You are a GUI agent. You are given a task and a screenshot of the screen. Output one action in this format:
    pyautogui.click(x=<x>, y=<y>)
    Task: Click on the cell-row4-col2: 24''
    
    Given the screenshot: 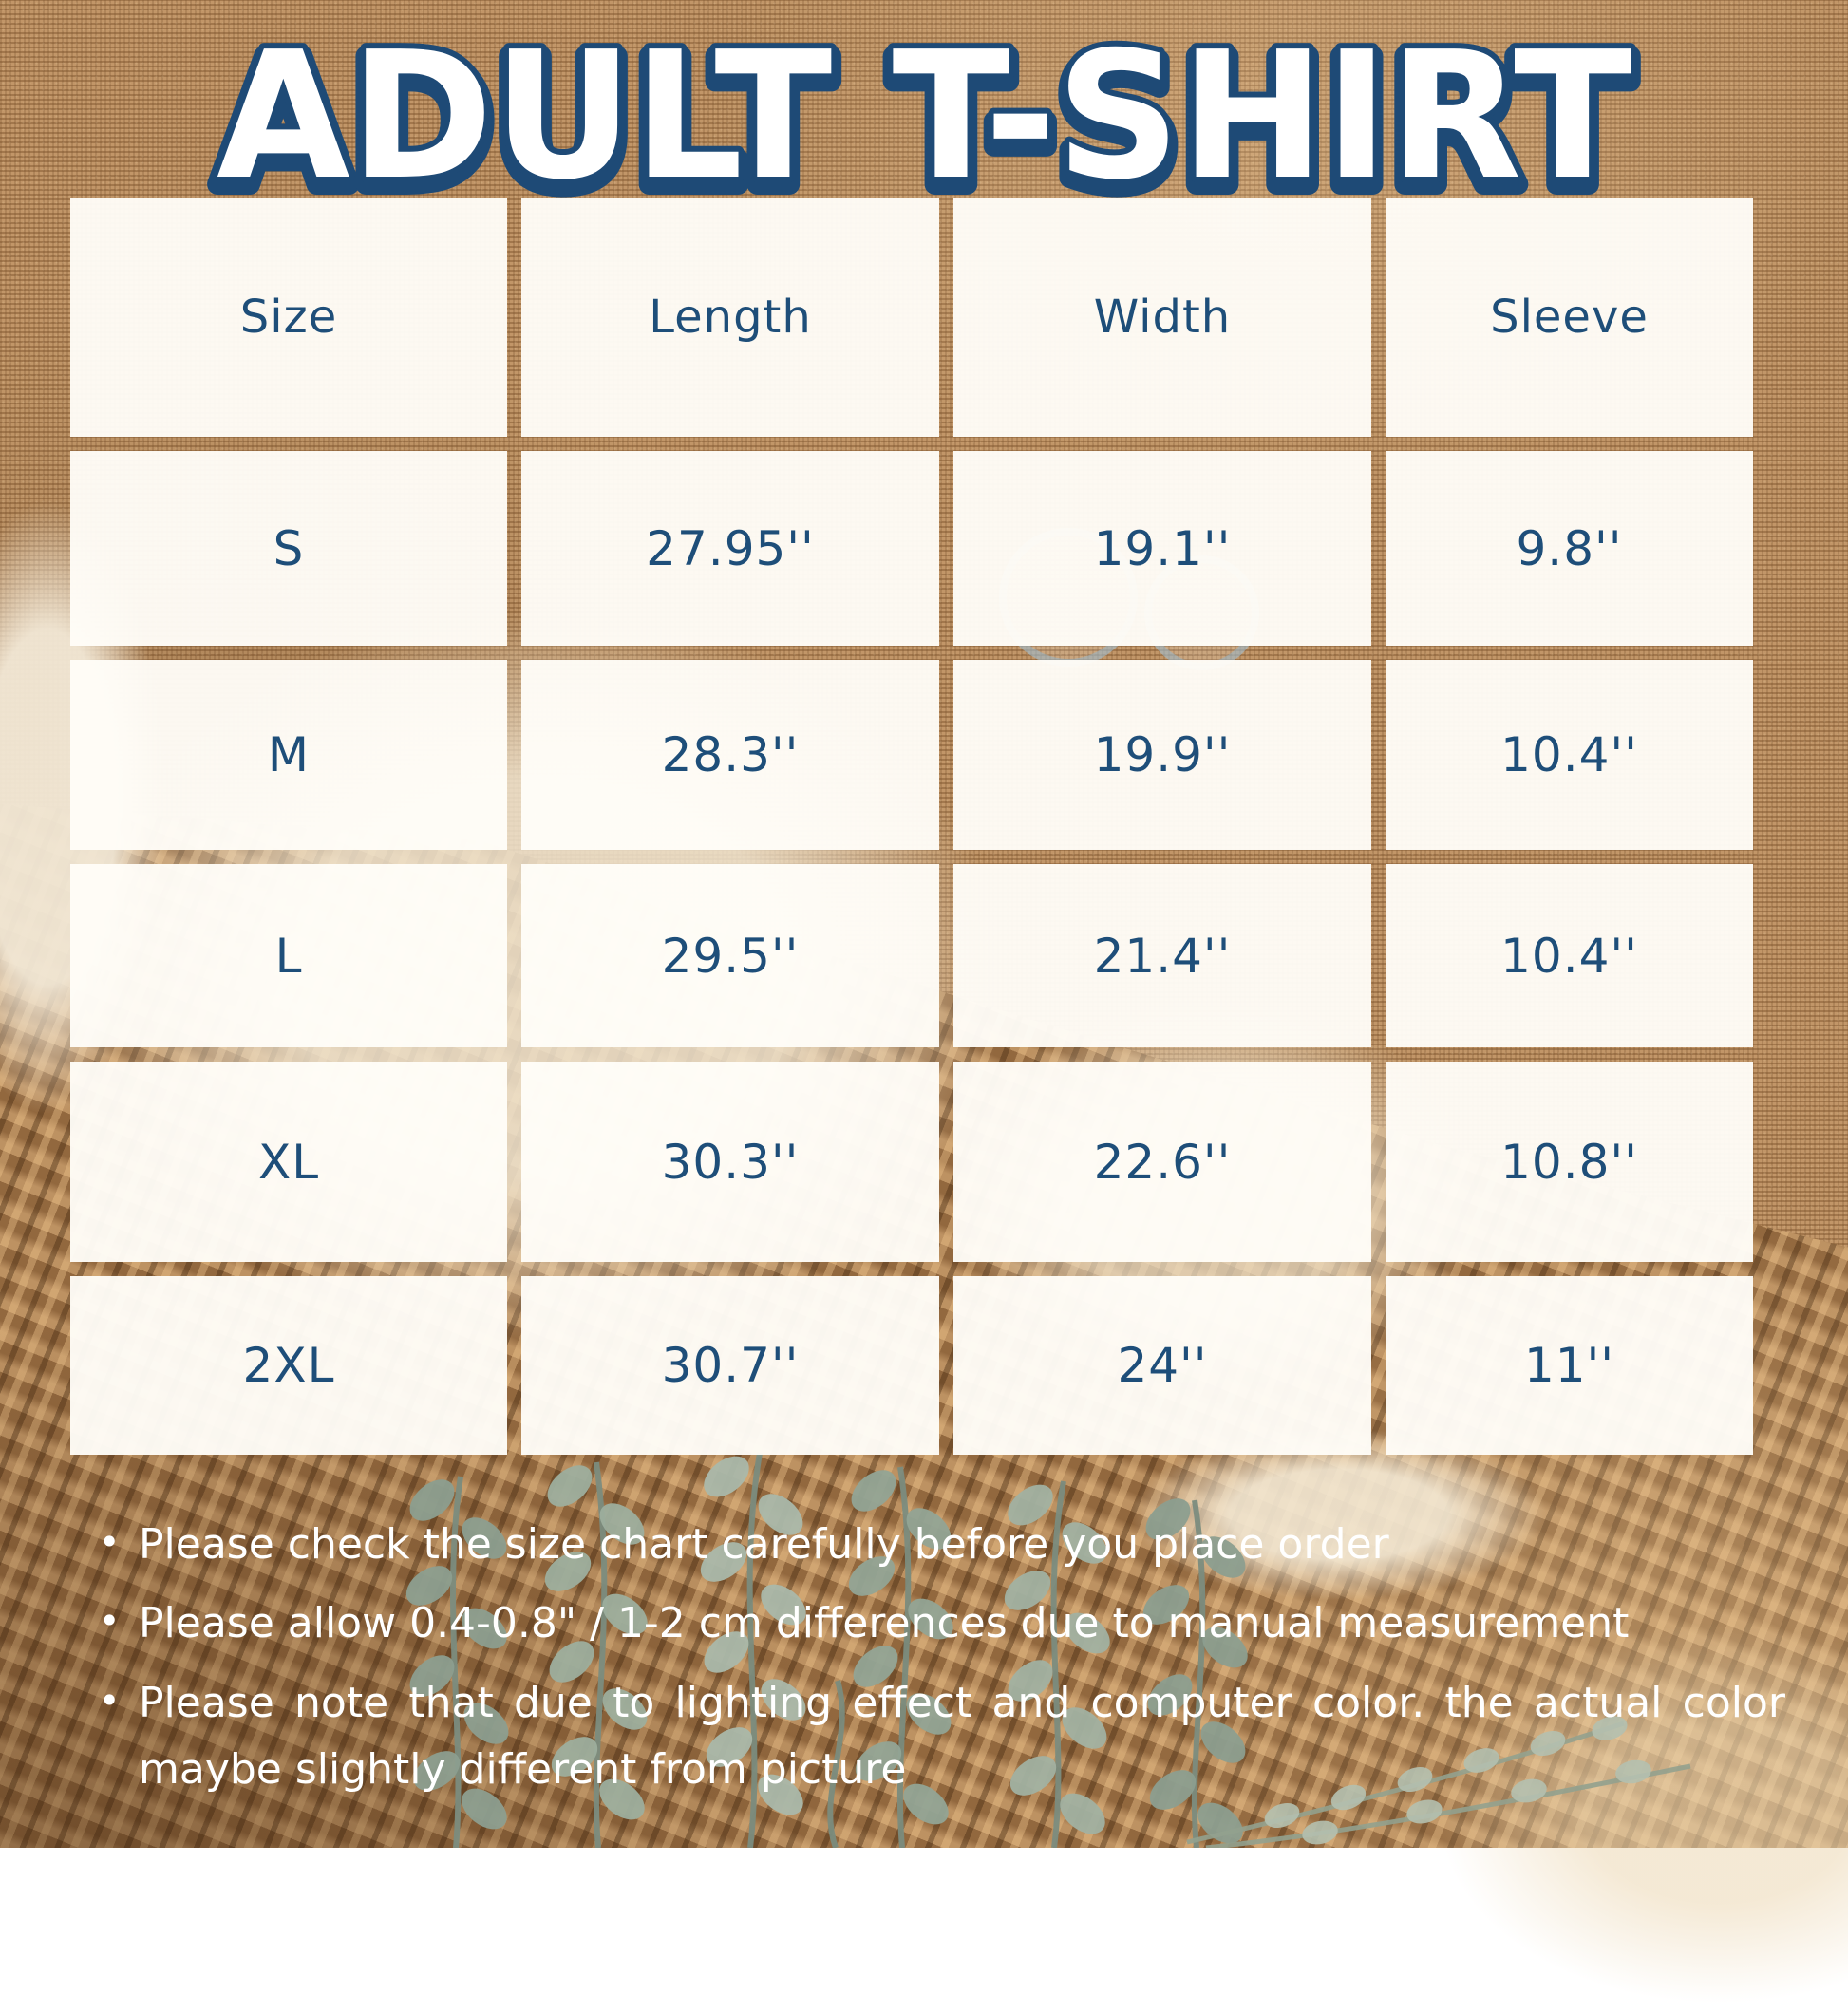 What is the action you would take?
    pyautogui.click(x=1162, y=1365)
    